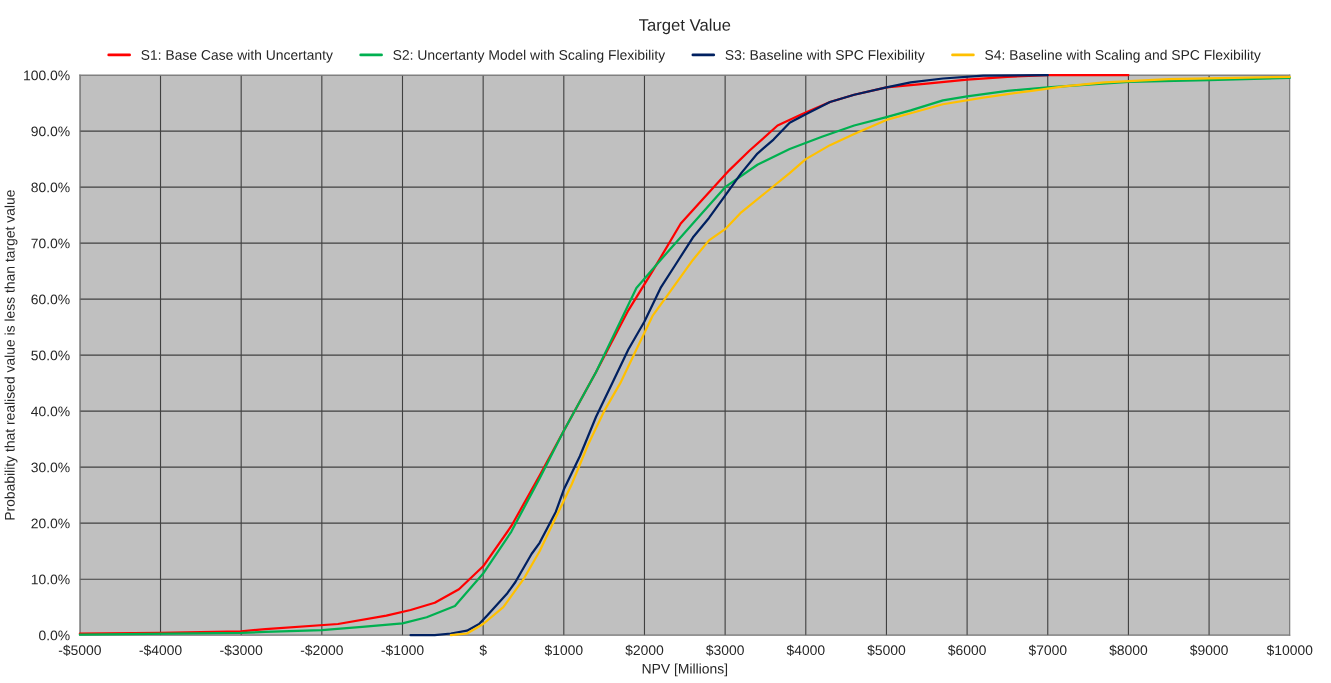  I want to click on y-tick-label: 80.0%, so click(50, 187).